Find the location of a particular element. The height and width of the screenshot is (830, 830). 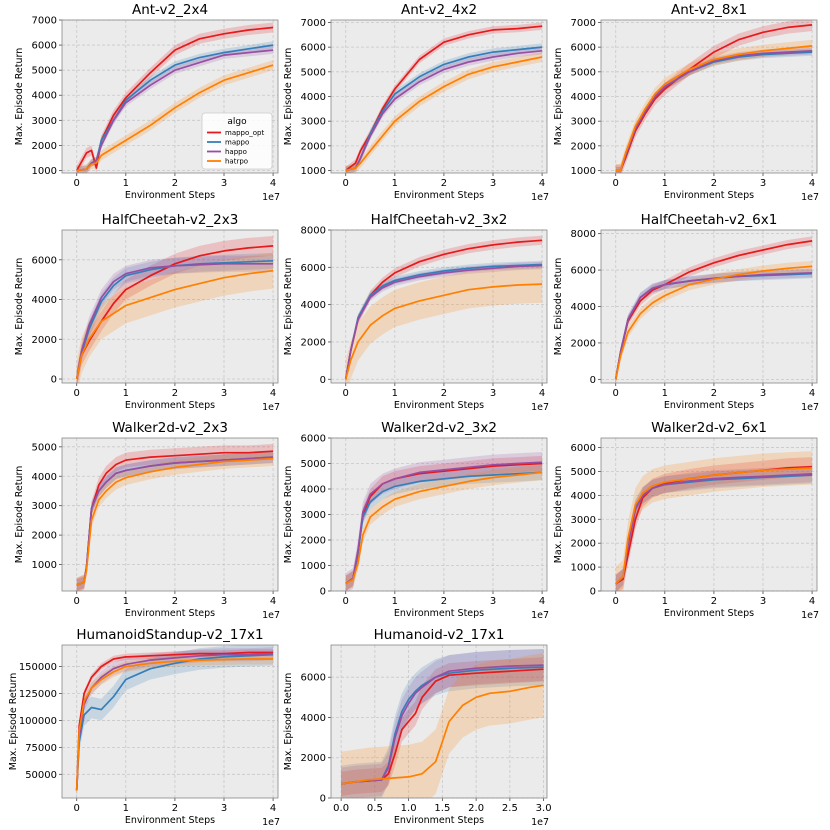

panel-title: HalfCheetah-v2_6x1 is located at coordinates (709, 220).